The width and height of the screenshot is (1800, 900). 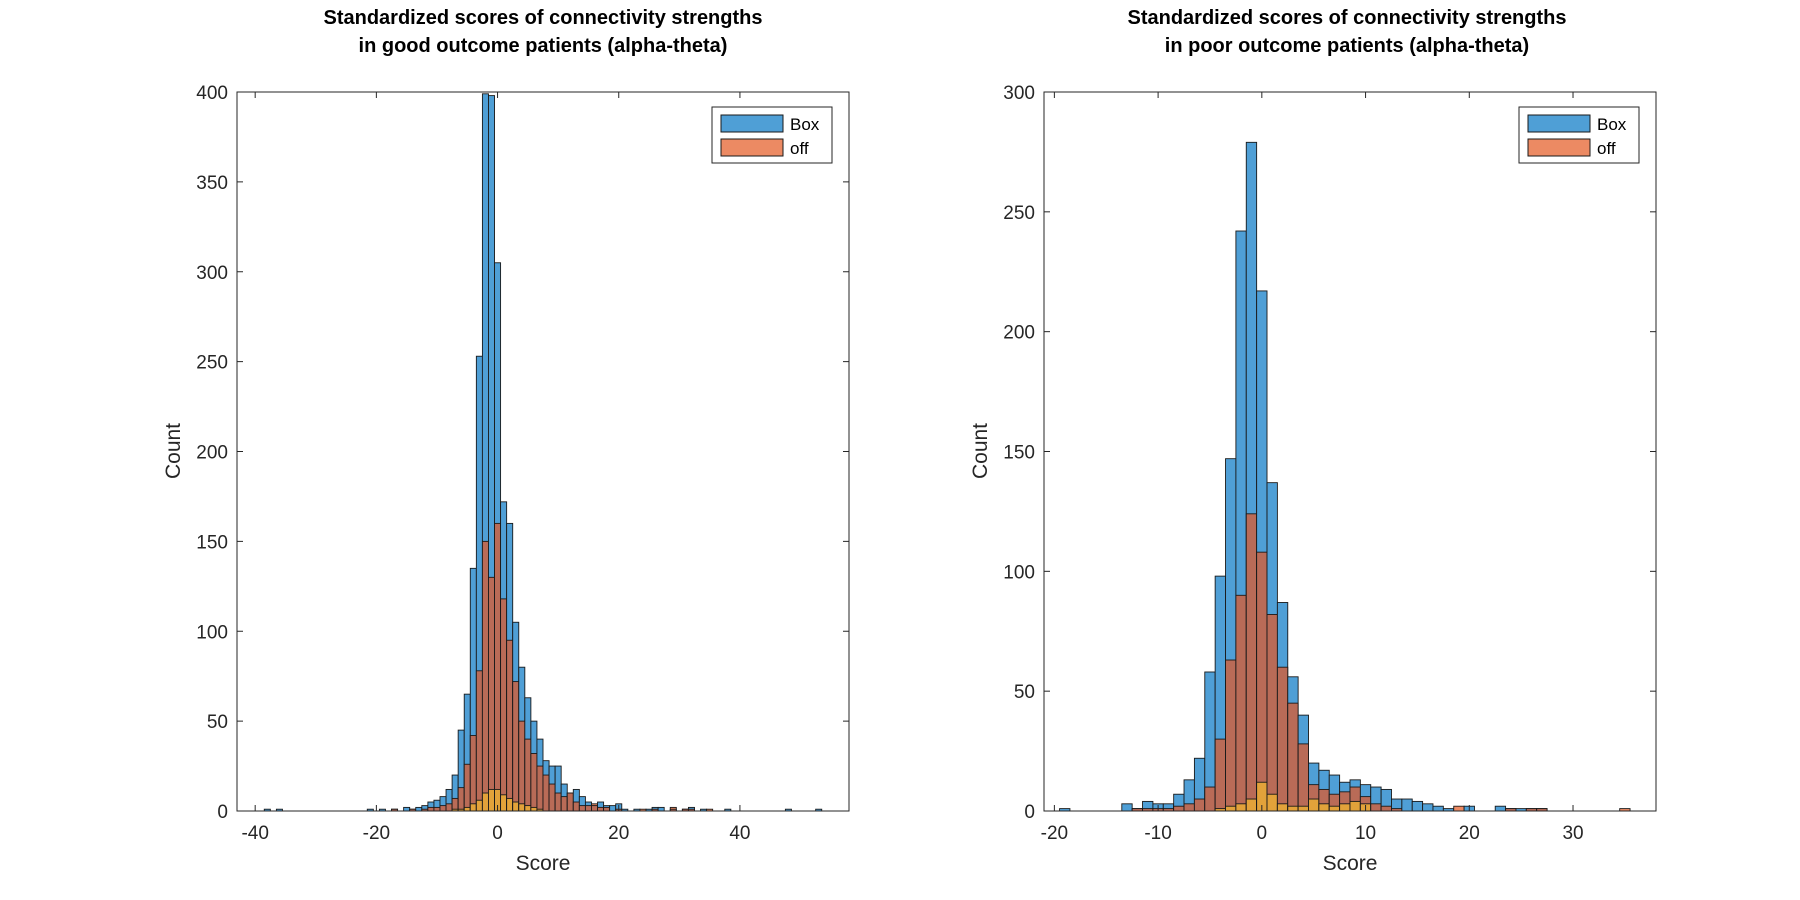 What do you see at coordinates (1157, 833) in the screenshot?
I see `x-tick-label: -10` at bounding box center [1157, 833].